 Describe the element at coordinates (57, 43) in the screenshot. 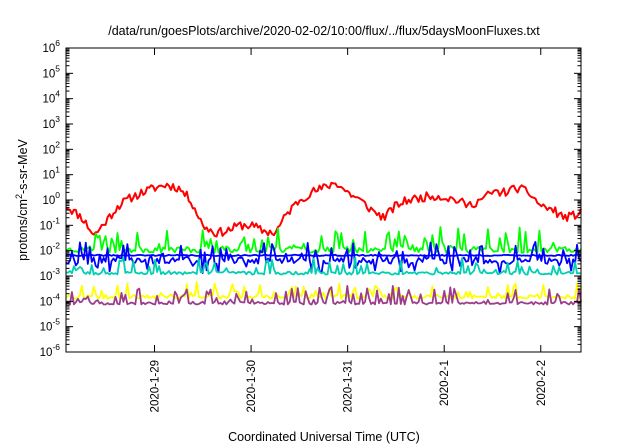

I see `y-tick-exp: 6` at that location.